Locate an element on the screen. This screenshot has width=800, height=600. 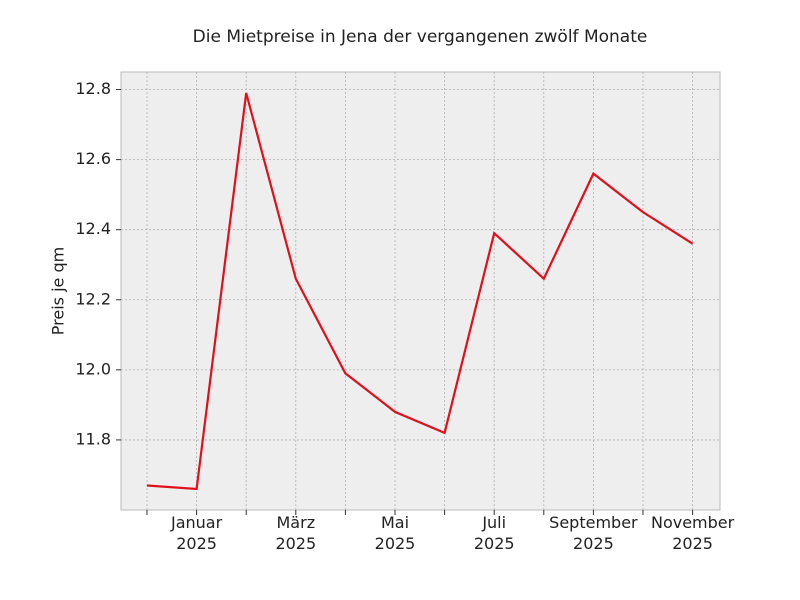
y-tick-label: 12.2 is located at coordinates (93, 298).